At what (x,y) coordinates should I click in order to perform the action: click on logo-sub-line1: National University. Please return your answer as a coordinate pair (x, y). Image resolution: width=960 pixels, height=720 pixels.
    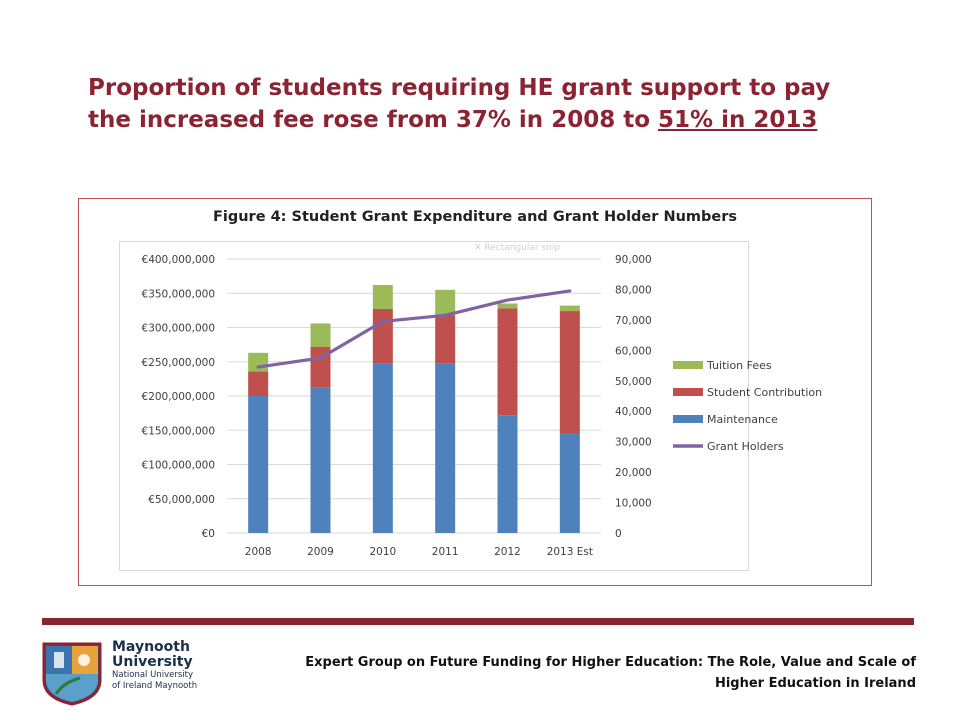
    Looking at the image, I should click on (152, 675).